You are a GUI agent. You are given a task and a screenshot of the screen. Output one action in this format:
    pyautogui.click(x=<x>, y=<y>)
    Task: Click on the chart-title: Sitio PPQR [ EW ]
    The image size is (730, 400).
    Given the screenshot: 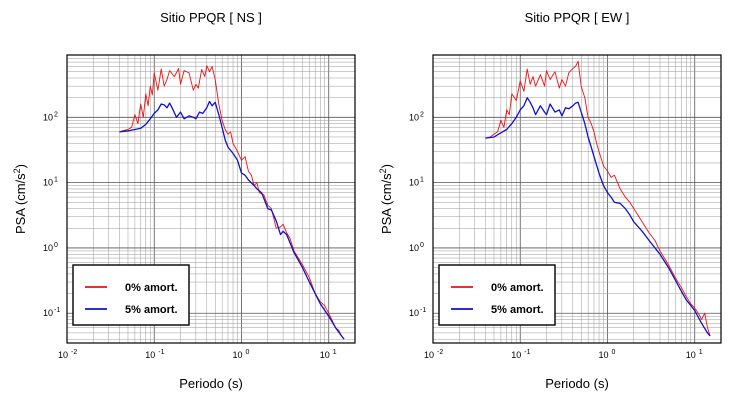 What is the action you would take?
    pyautogui.click(x=577, y=17)
    